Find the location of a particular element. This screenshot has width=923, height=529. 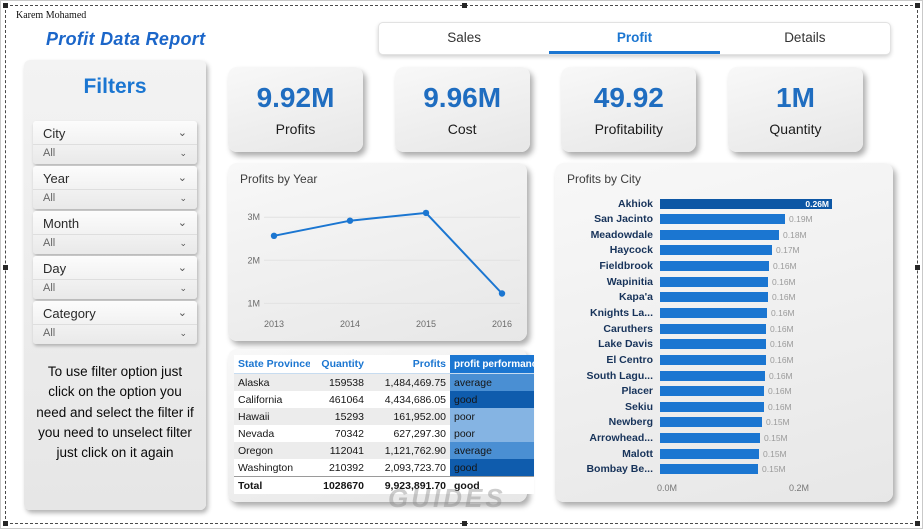

cell-state: Washington is located at coordinates (272, 468).